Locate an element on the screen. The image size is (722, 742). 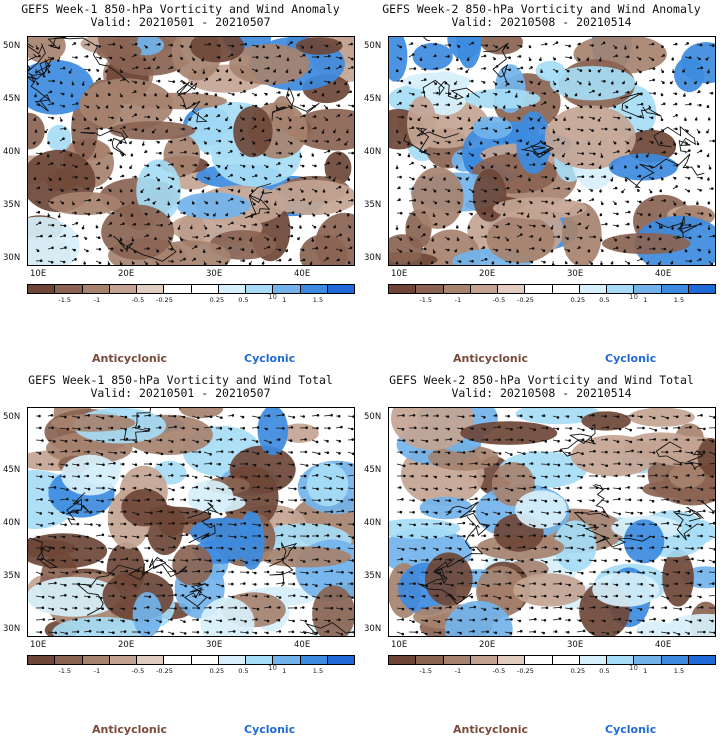
colorbar-label: 1 is located at coordinates (645, 671).